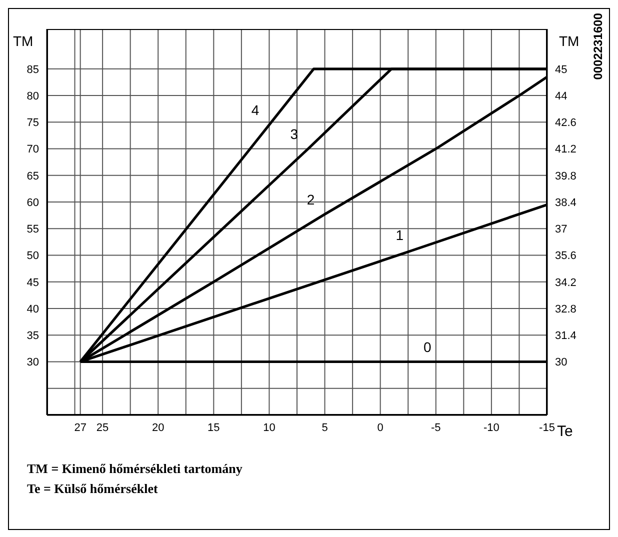 This screenshot has height=537, width=618. I want to click on y-tick-label: 75, so click(32, 123).